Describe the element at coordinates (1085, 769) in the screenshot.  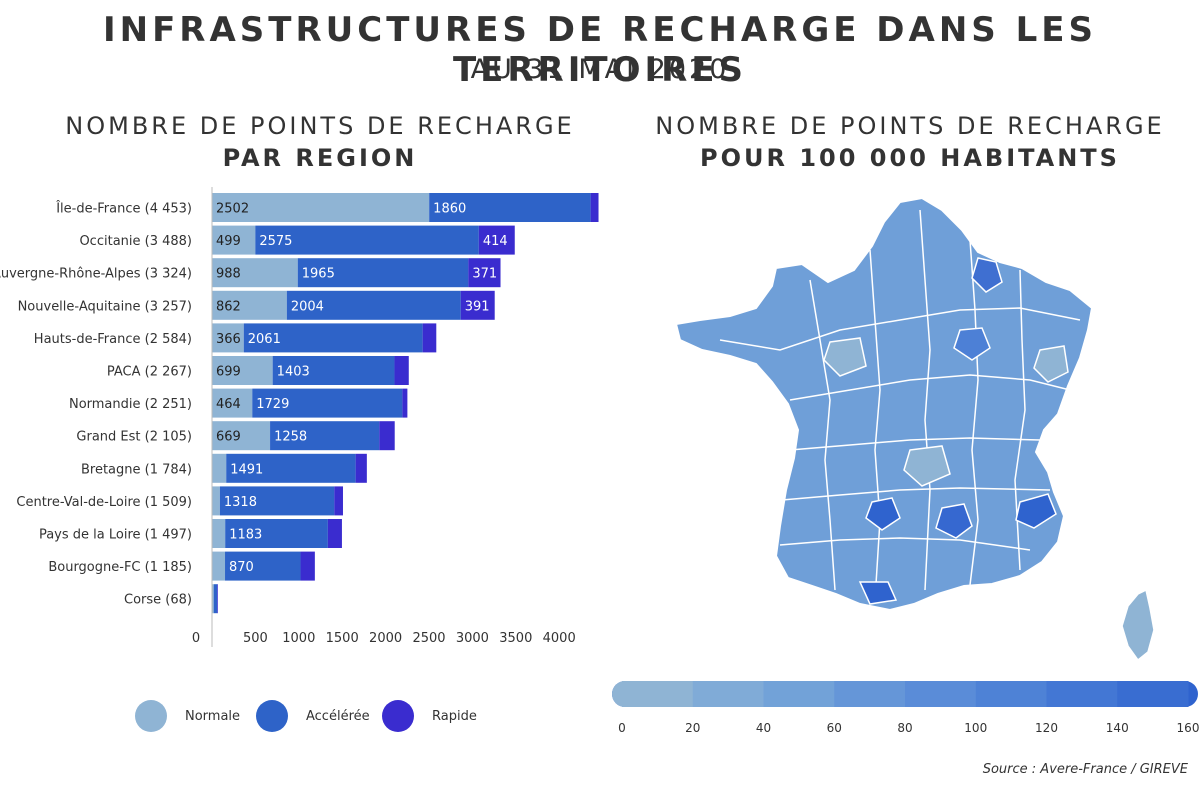
I see `source-note: Source : Avere-France / GIREVE` at that location.